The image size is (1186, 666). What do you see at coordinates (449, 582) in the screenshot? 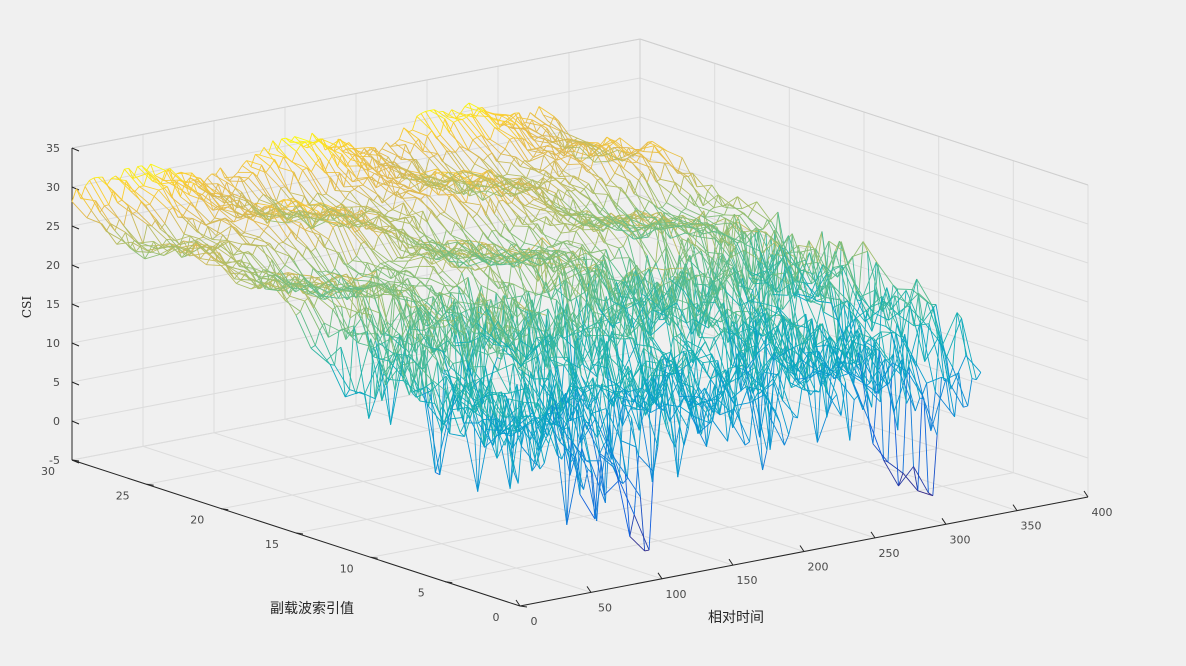
I see `y-tick-mark` at bounding box center [449, 582].